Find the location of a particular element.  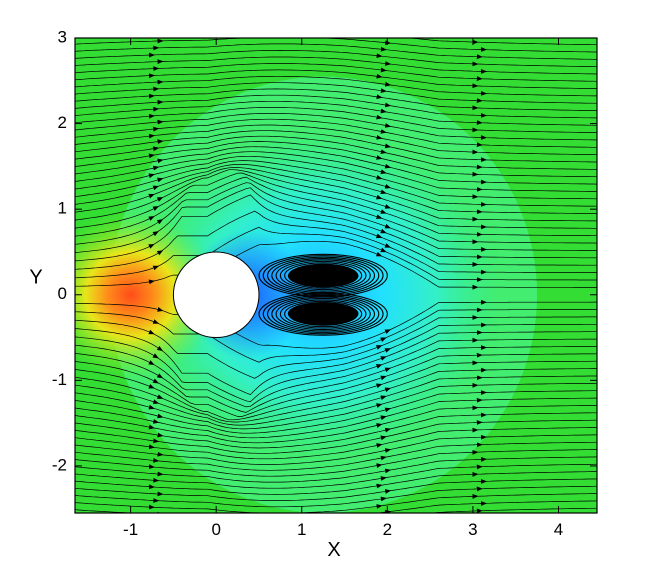

y-tick-label: -2 is located at coordinates (59, 464).